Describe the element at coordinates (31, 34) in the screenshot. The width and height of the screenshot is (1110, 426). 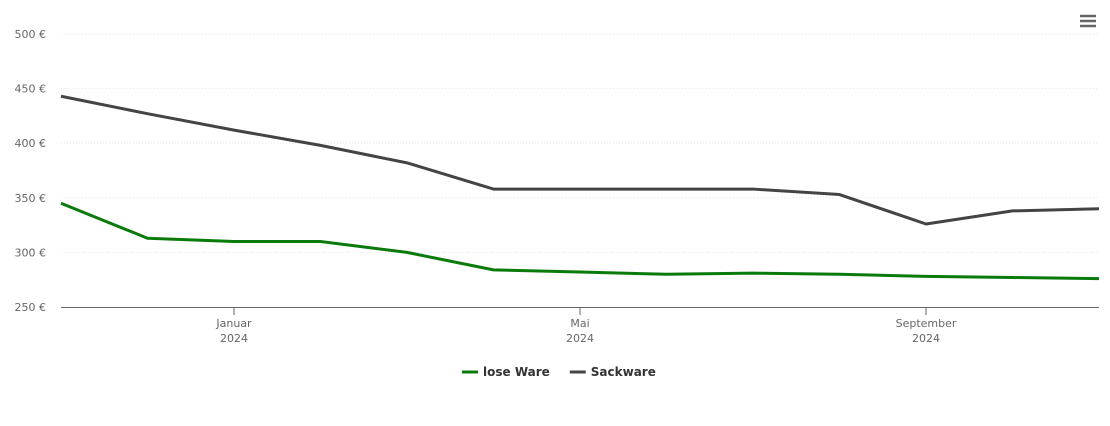
I see `y-tick-label: 500 €` at that location.